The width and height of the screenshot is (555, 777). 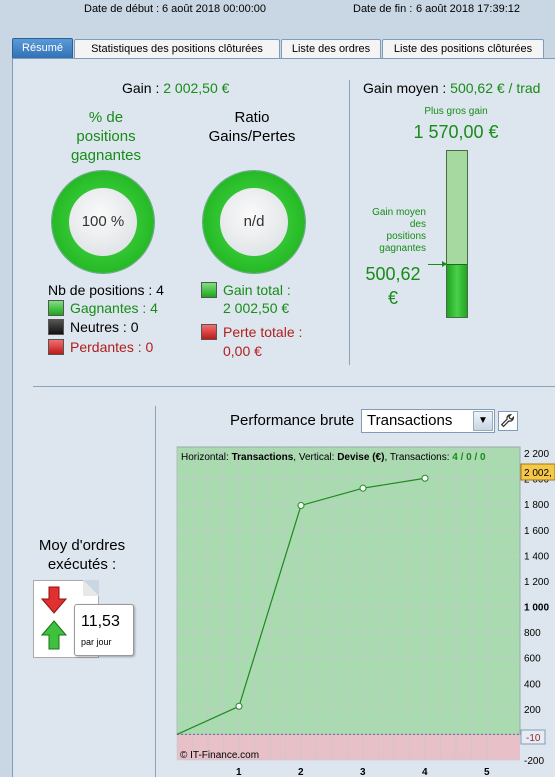 I want to click on winning-row: Gagnantes : 4, so click(x=103, y=308).